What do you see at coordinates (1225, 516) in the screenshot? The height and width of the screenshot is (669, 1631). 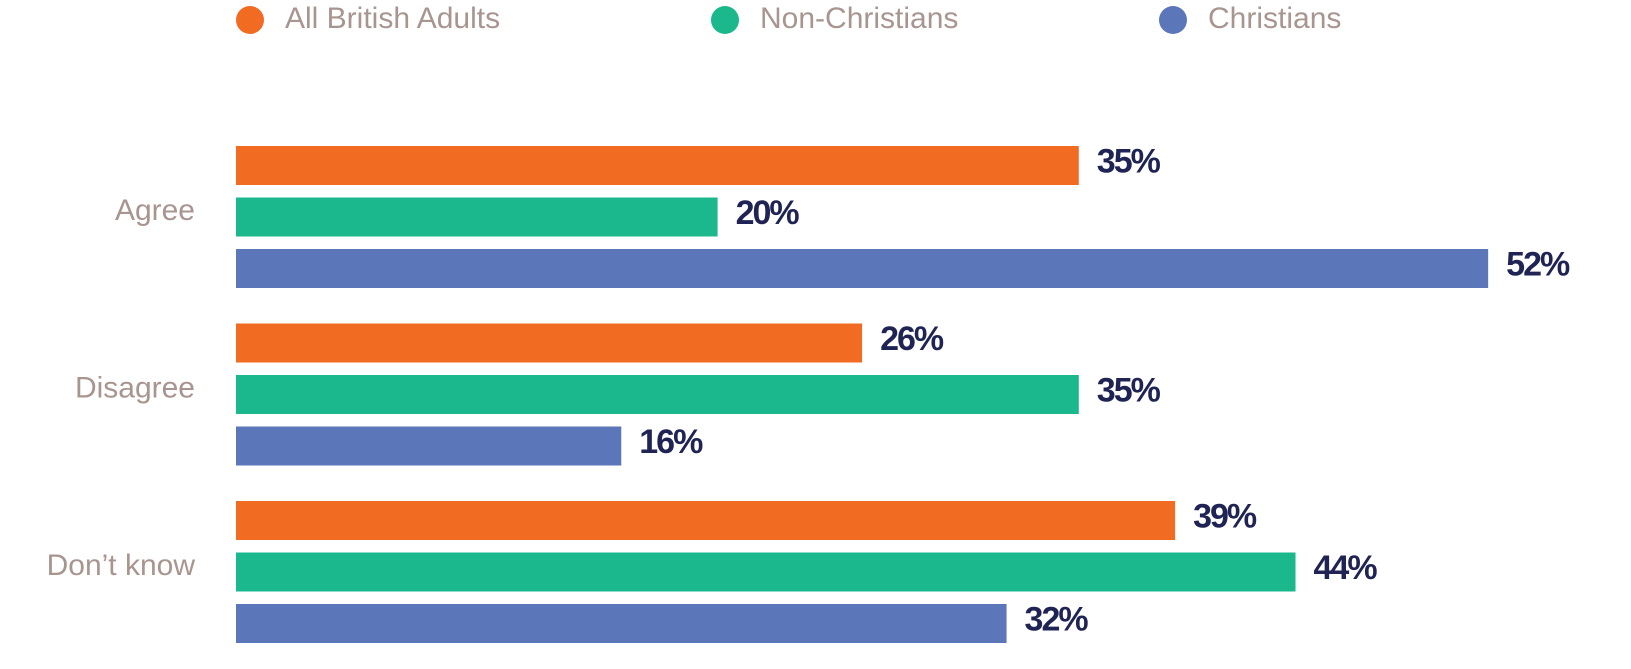 I see `value-label: 39%` at bounding box center [1225, 516].